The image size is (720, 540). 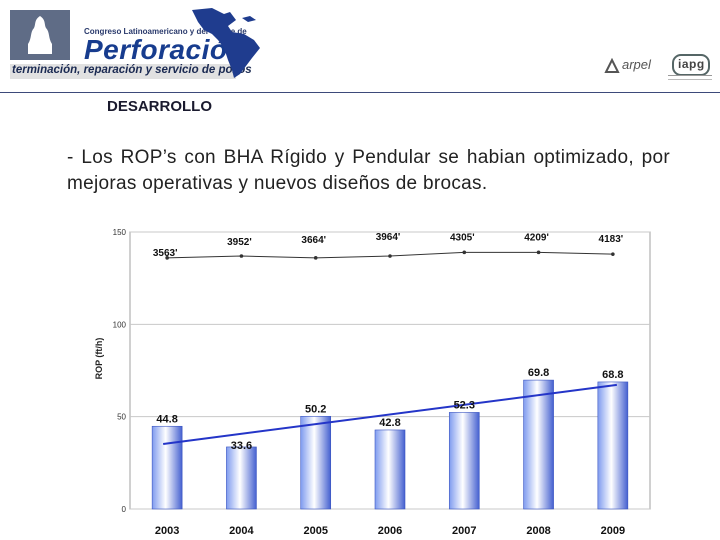 What do you see at coordinates (390, 531) in the screenshot?
I see `x-tick-label: 2006` at bounding box center [390, 531].